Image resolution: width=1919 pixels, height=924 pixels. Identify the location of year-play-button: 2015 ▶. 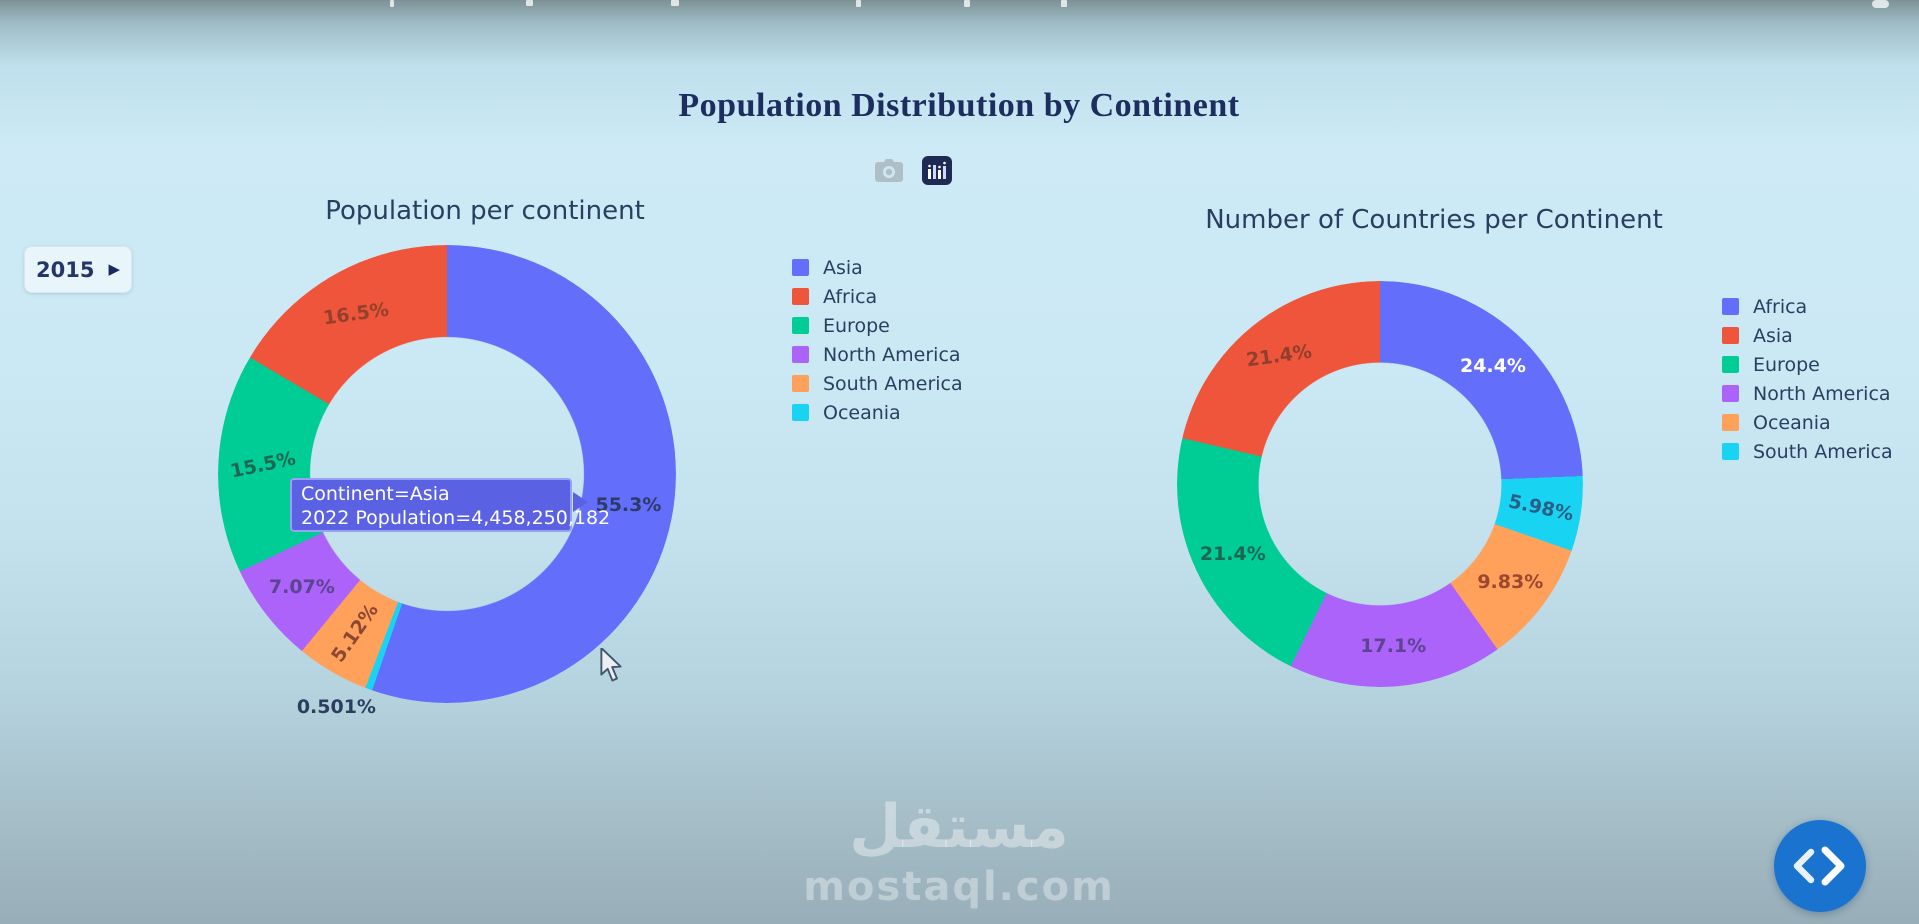
(78, 269).